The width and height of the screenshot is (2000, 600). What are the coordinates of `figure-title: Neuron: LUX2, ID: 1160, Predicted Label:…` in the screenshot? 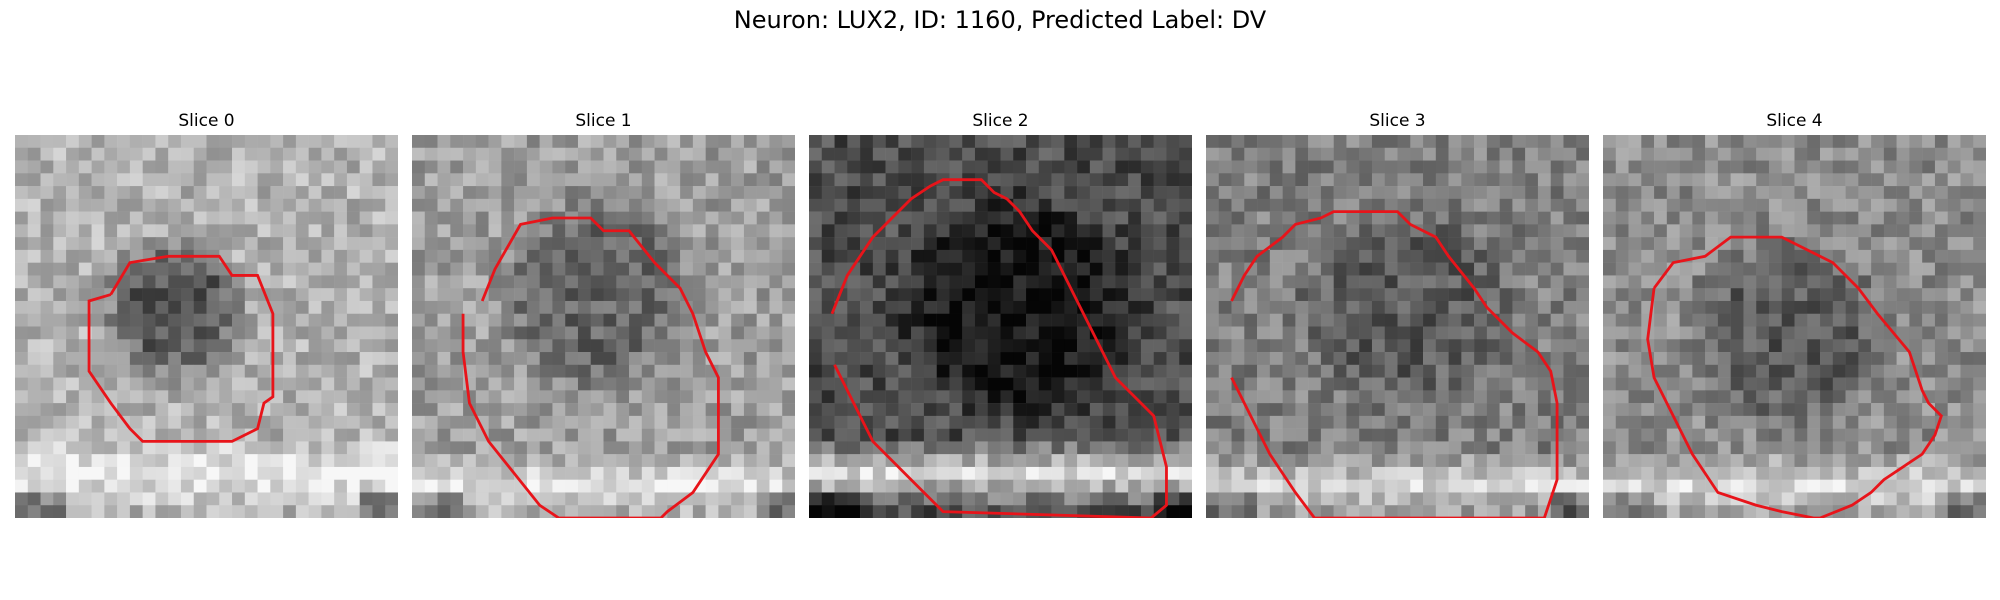 It's located at (1000, 20).